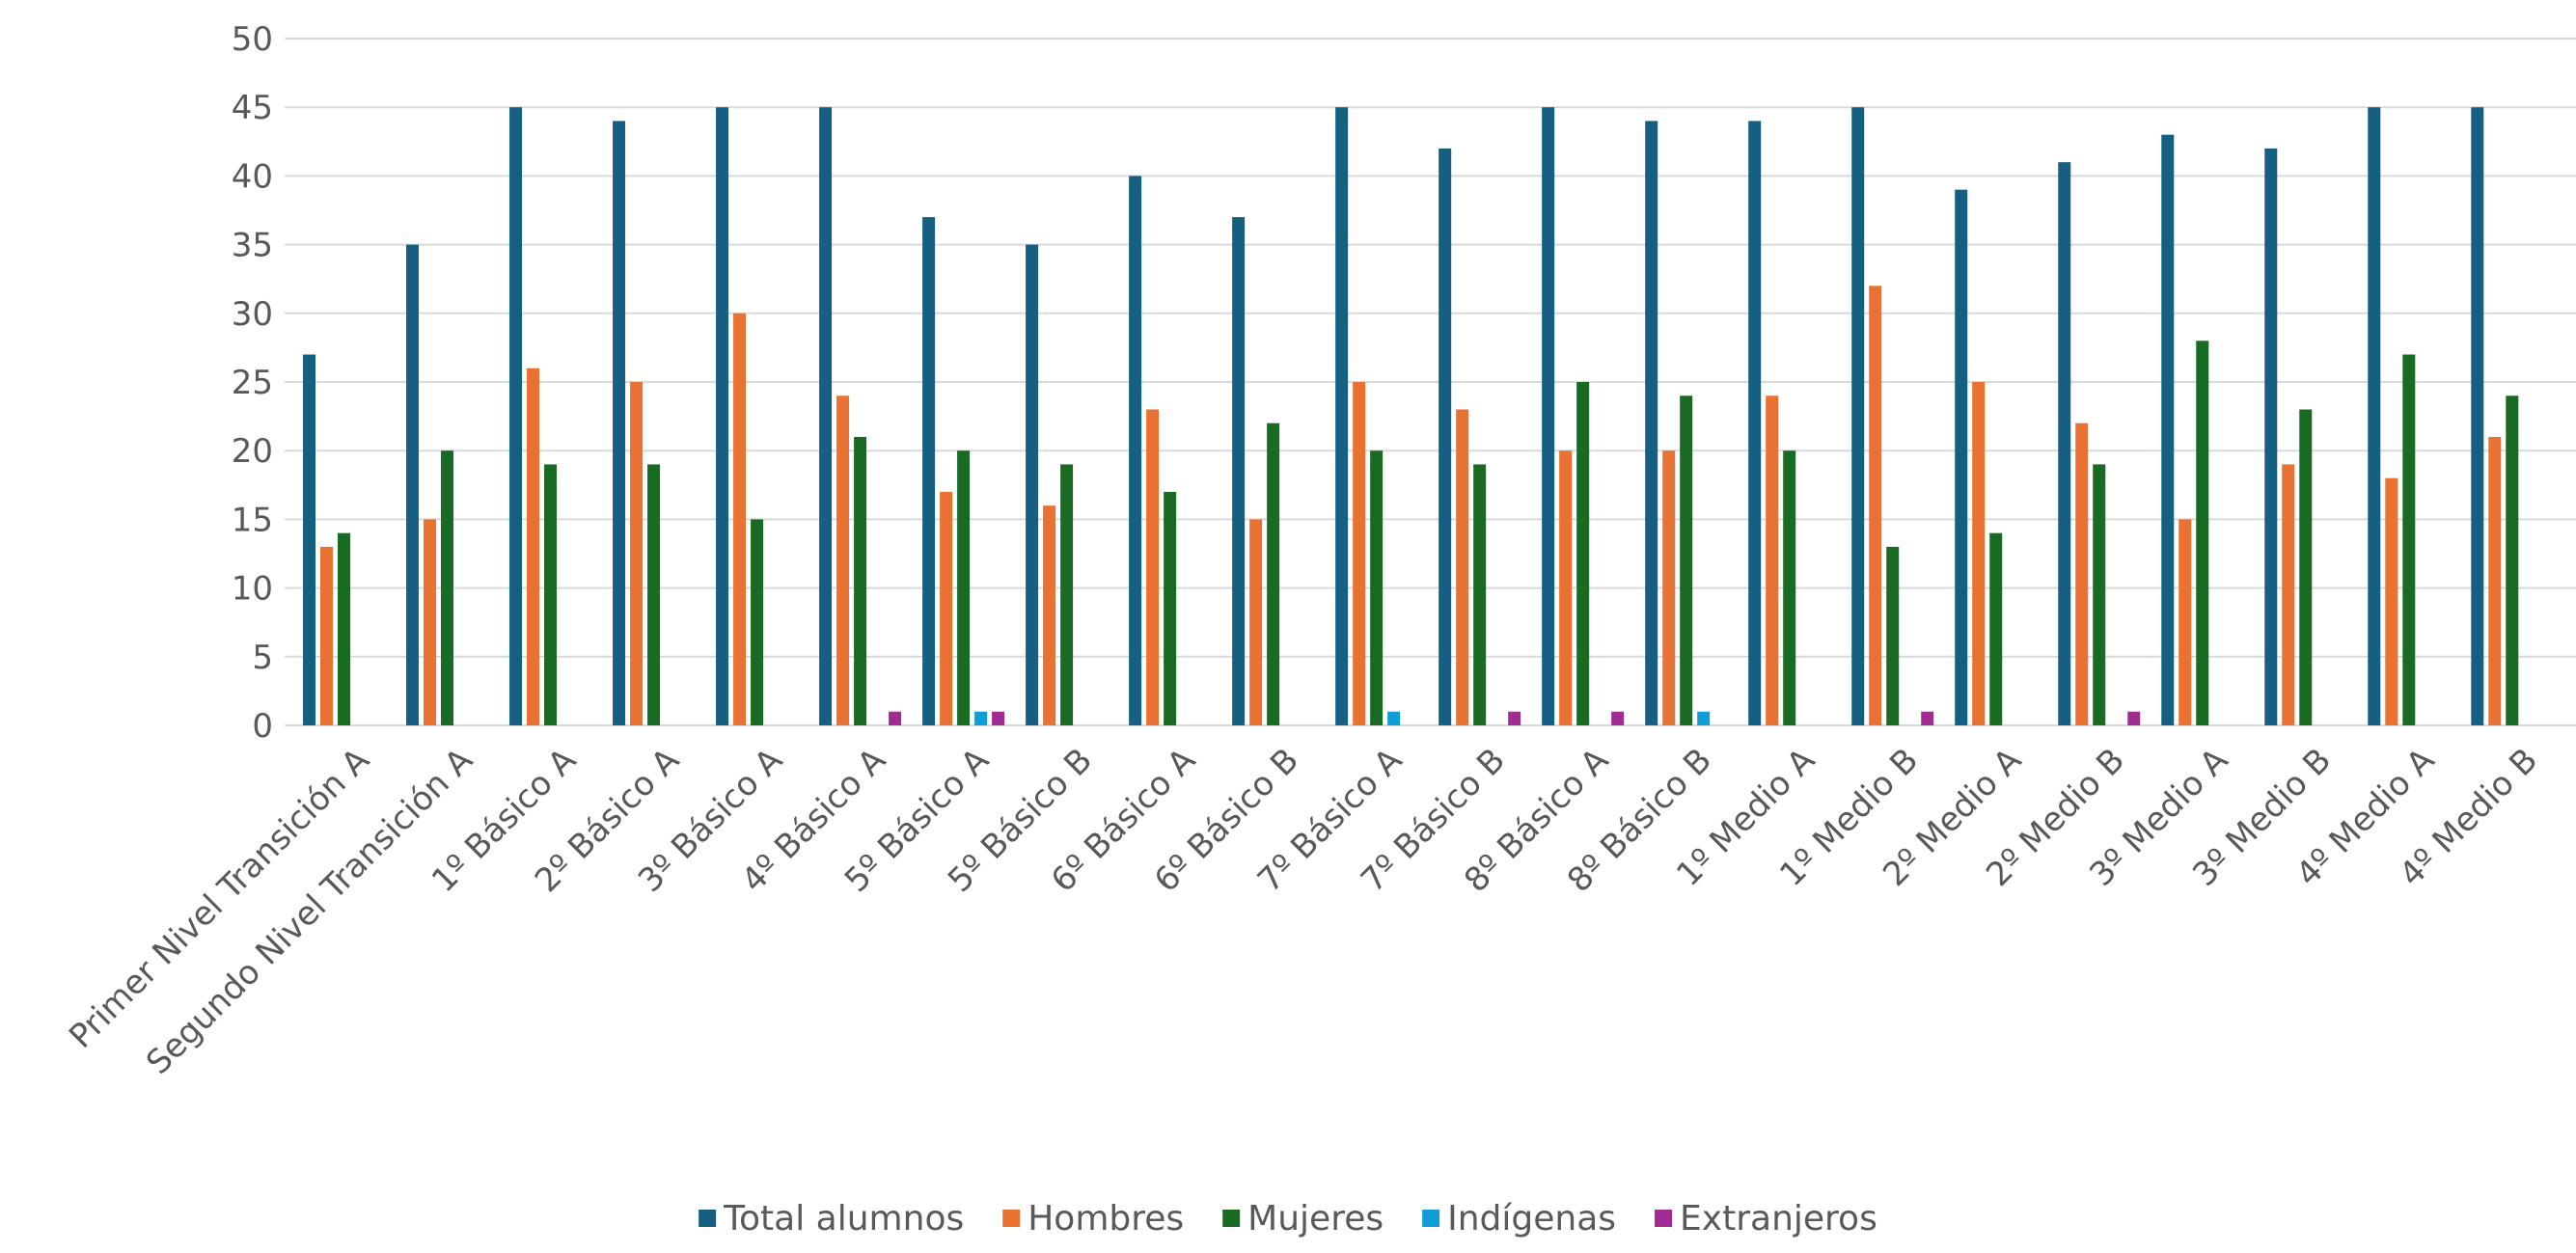 This screenshot has height=1253, width=2576. What do you see at coordinates (1106, 1219) in the screenshot?
I see `legend-label: Hombres` at bounding box center [1106, 1219].